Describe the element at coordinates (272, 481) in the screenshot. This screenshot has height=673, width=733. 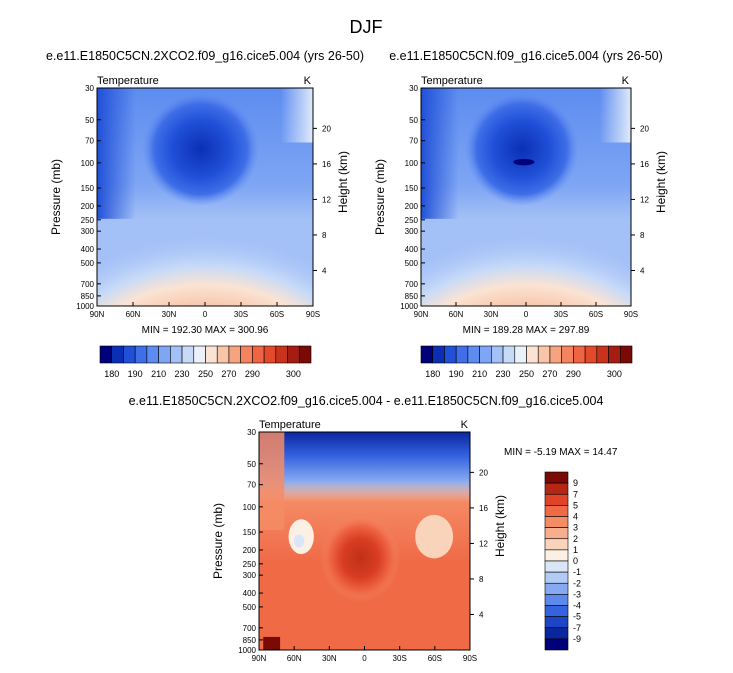
I see `field-polar-warm-column` at that location.